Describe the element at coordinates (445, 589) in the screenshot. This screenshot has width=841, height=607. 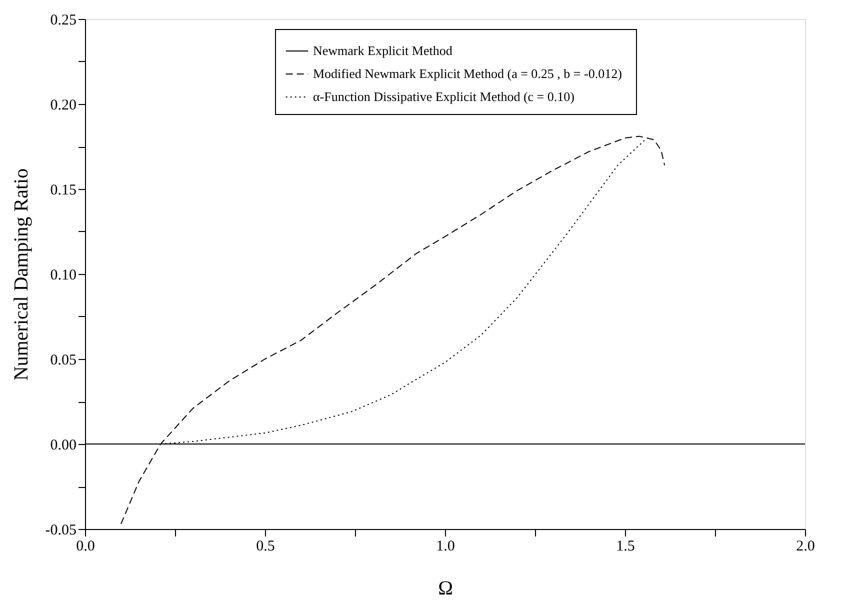
I see `x-axis-title: Ω` at that location.